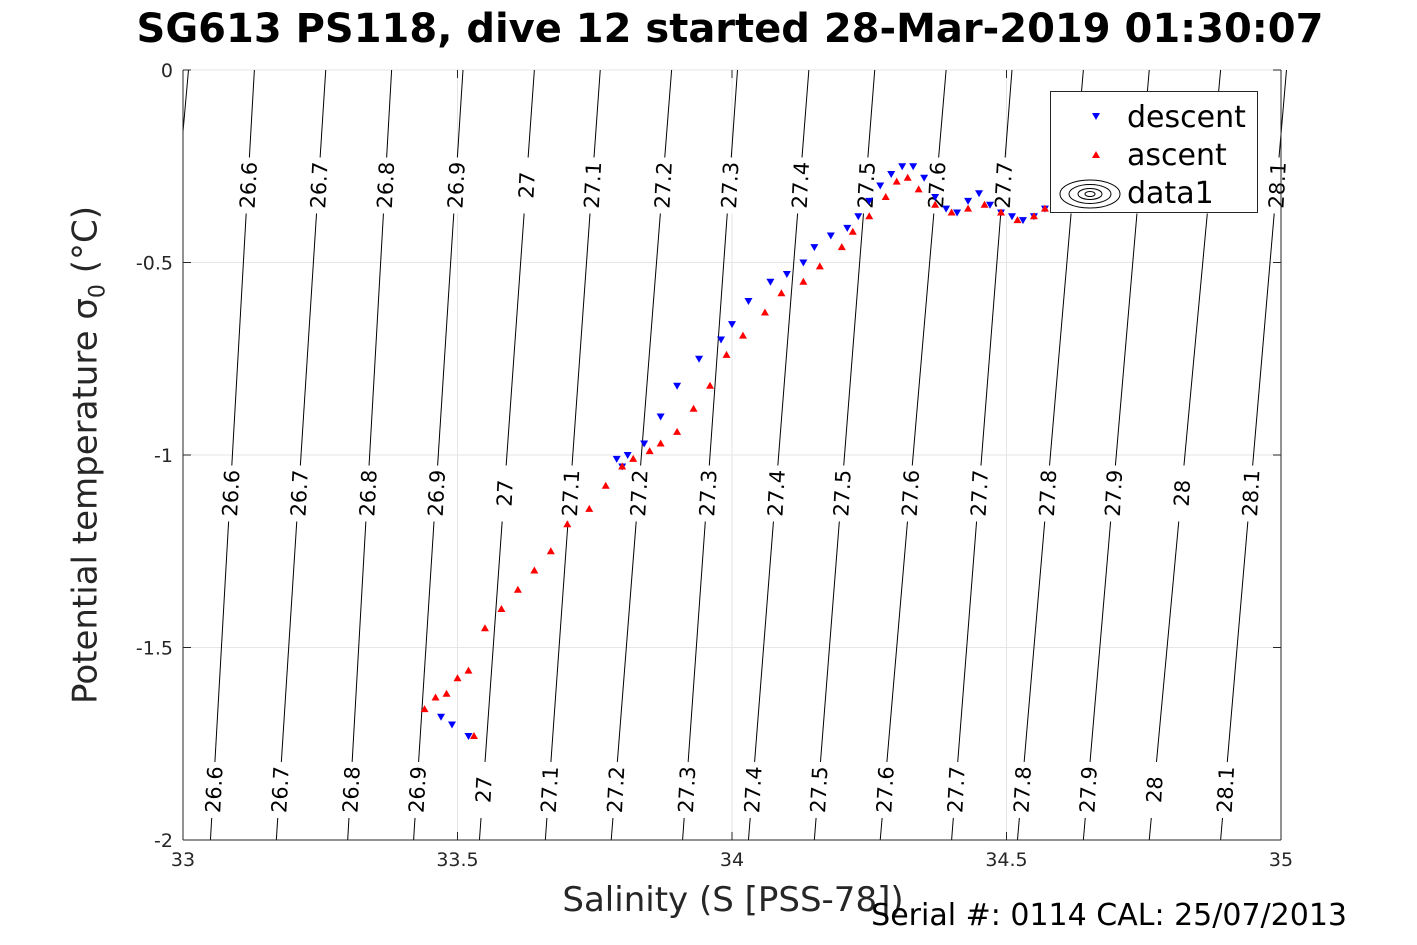  Describe the element at coordinates (457, 860) in the screenshot. I see `x-tick-label: 33.5` at that location.